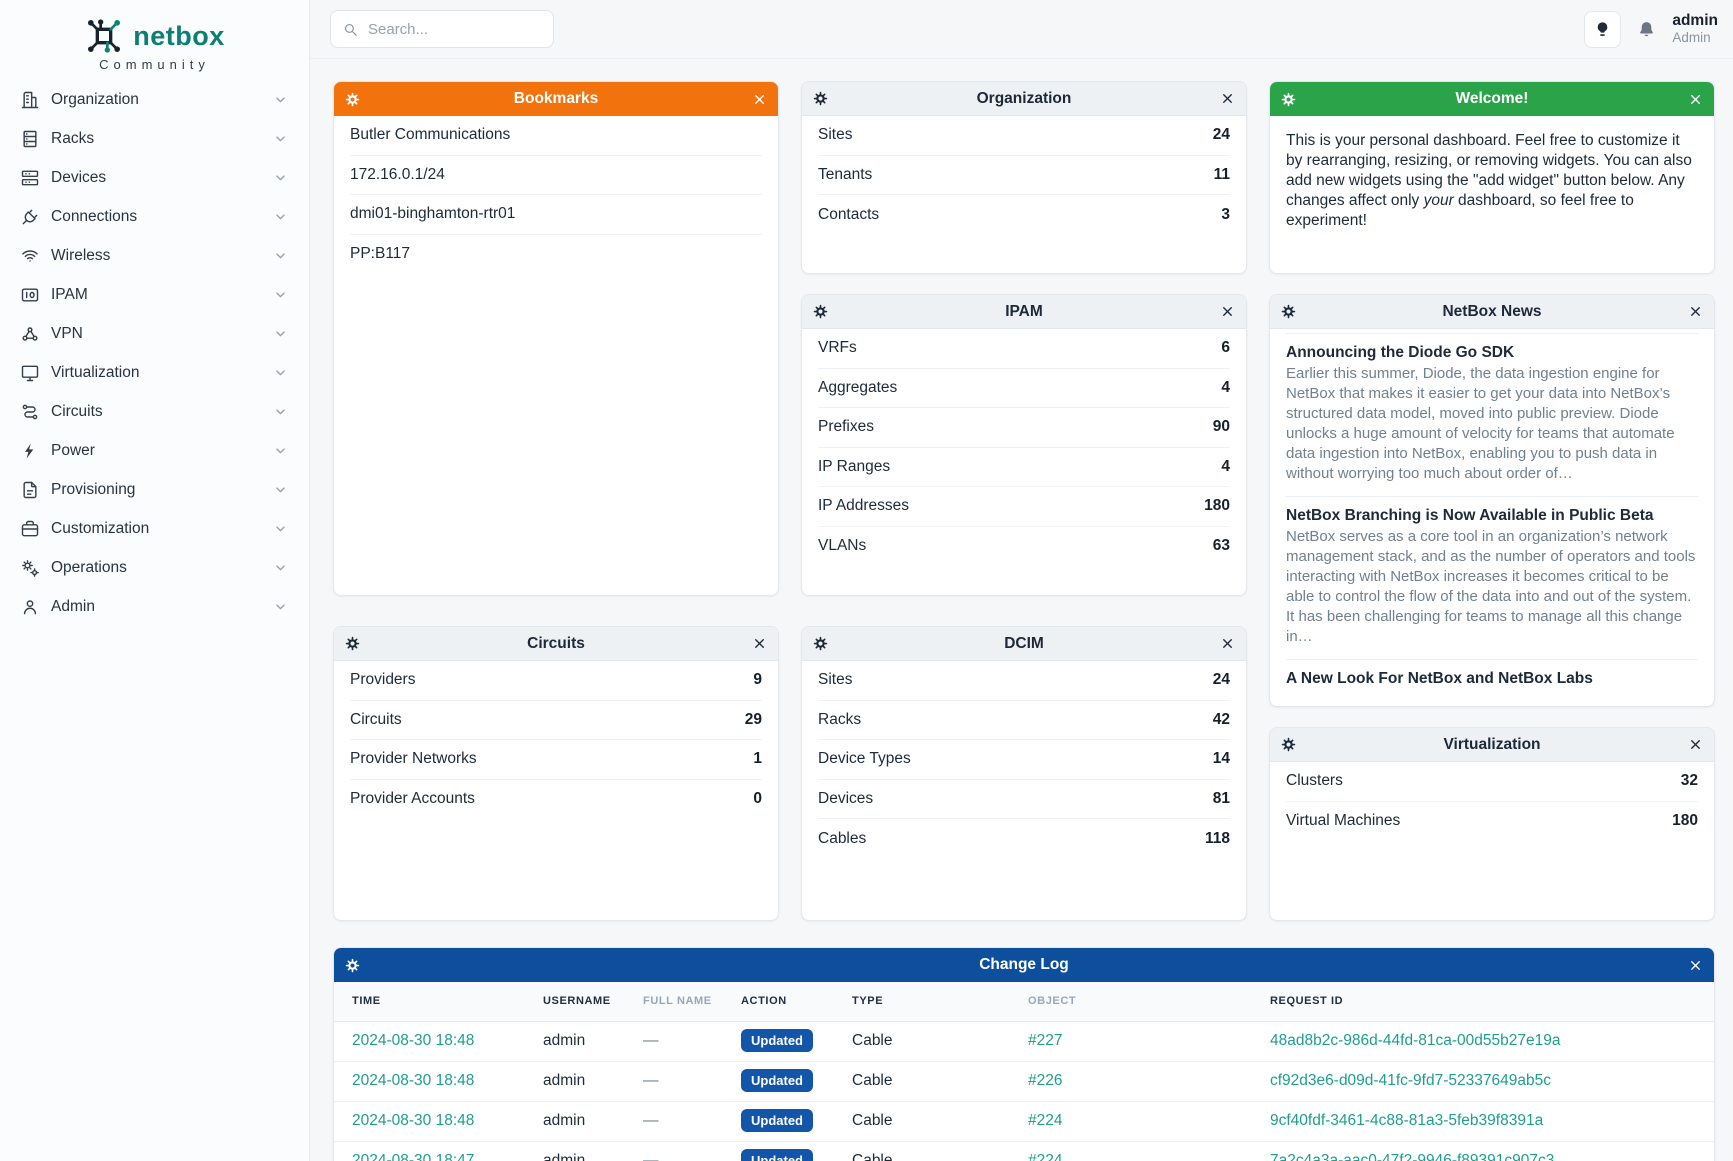  What do you see at coordinates (154, 372) in the screenshot?
I see `sidebar-item: Virtualization` at bounding box center [154, 372].